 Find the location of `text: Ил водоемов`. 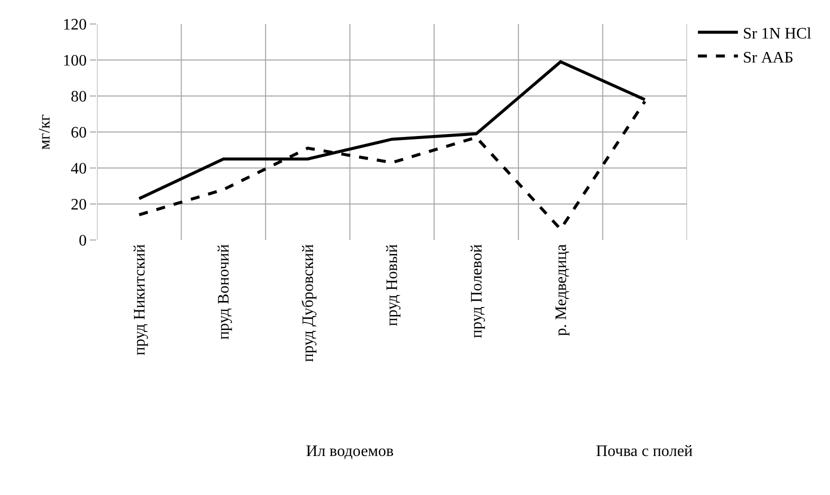

text: Ил водоемов is located at coordinates (350, 451).